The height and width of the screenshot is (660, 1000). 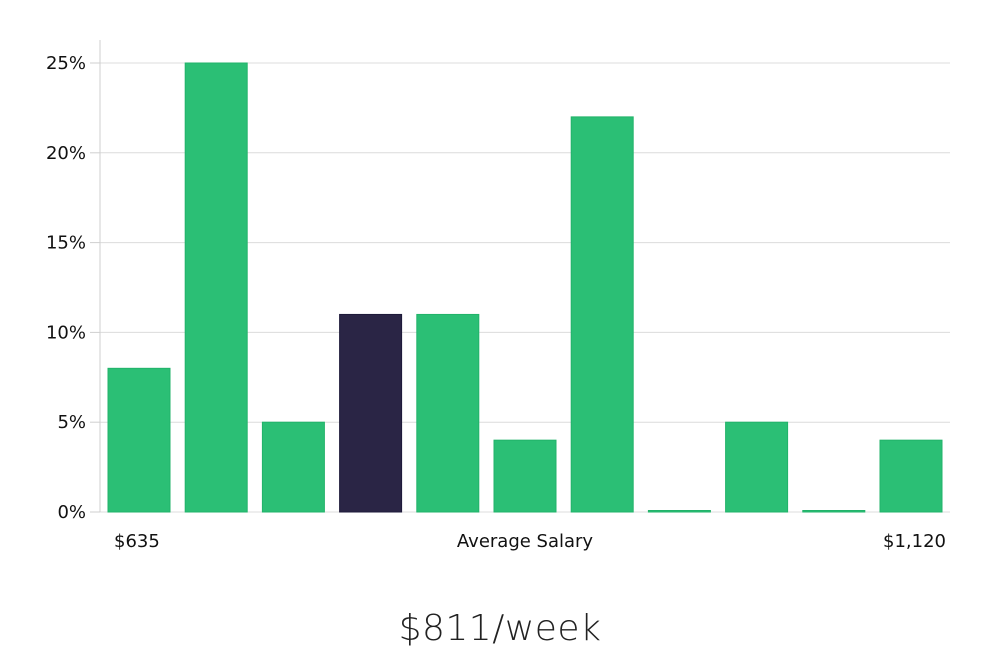 I want to click on y-tick-label: 10%, so click(x=66, y=332).